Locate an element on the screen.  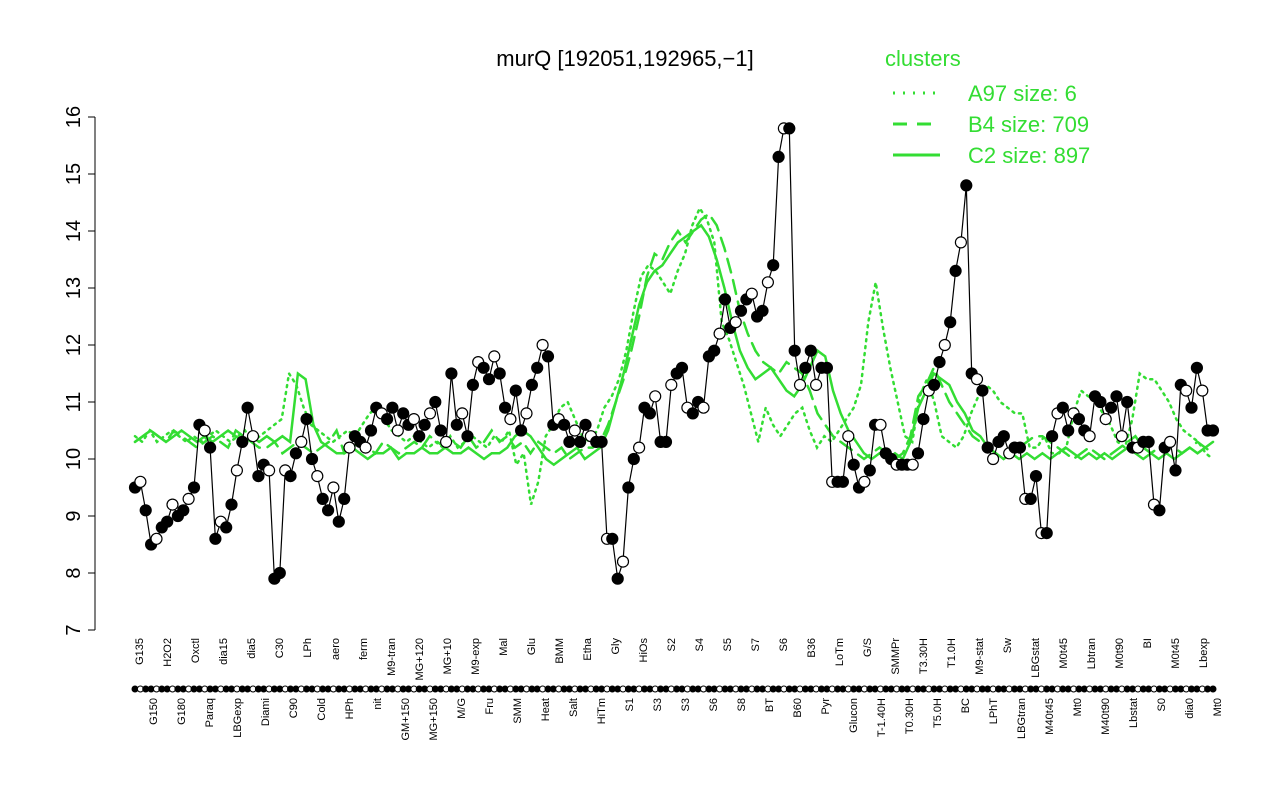
x-tick-label: Lbtran is located at coordinates (1092, 653).